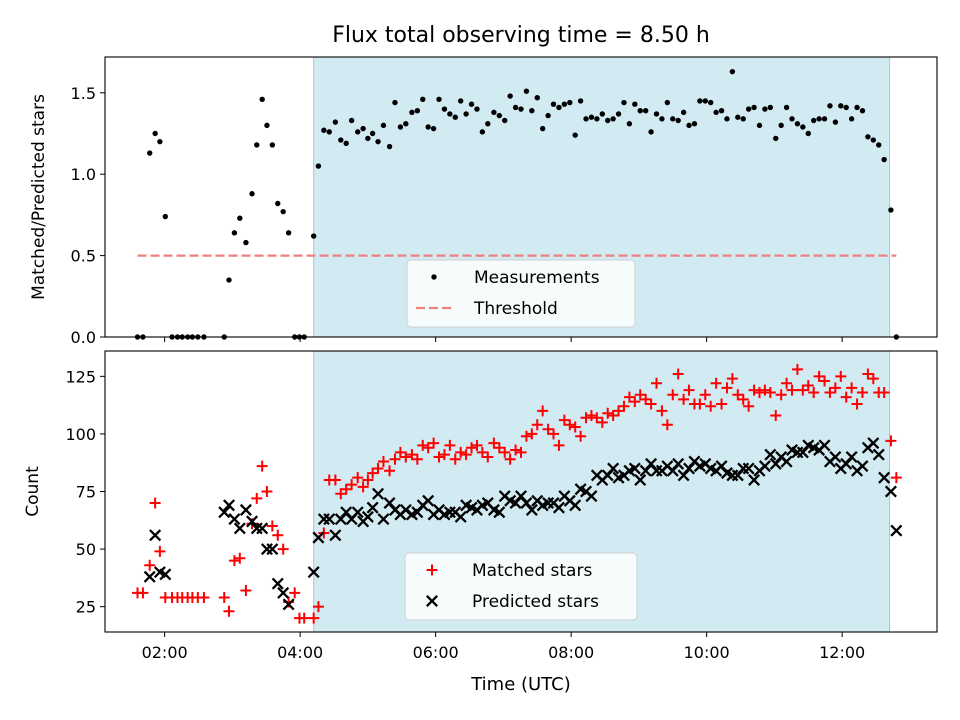  I want to click on x-axis-label: Time (UTC), so click(520, 684).